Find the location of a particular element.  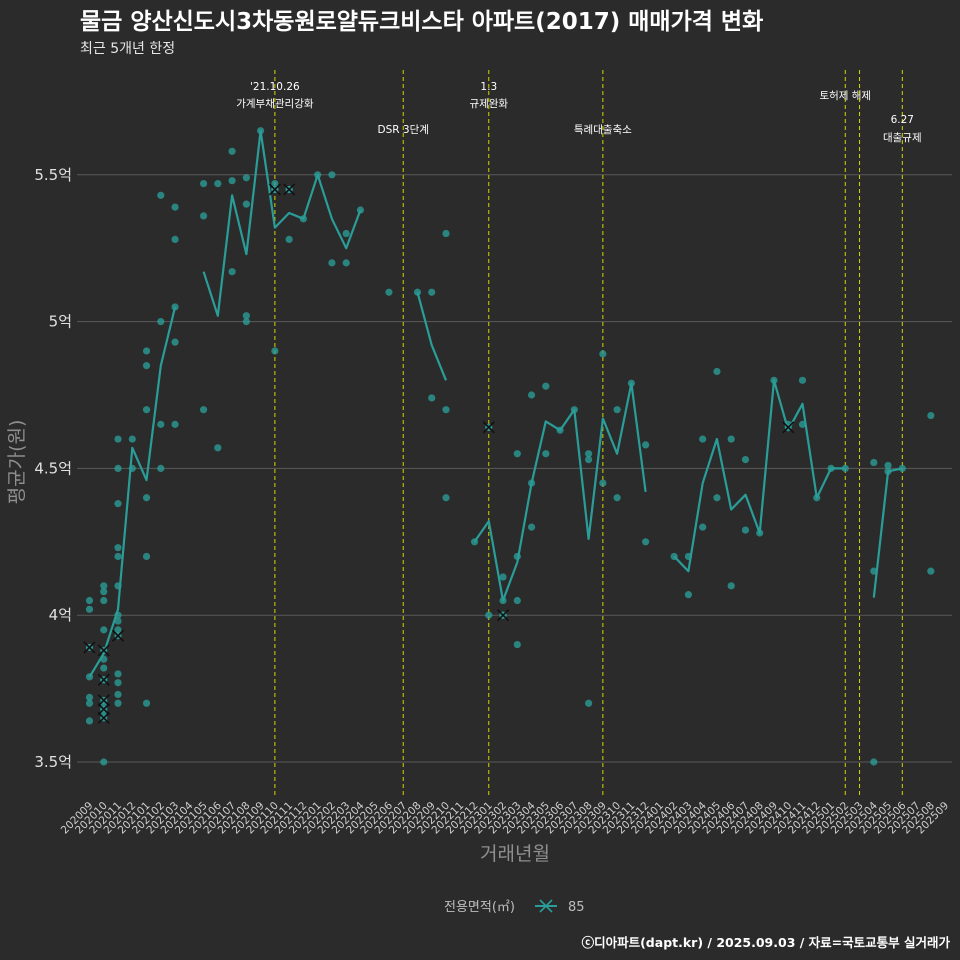

event-label: 대출규제 is located at coordinates (902, 138).